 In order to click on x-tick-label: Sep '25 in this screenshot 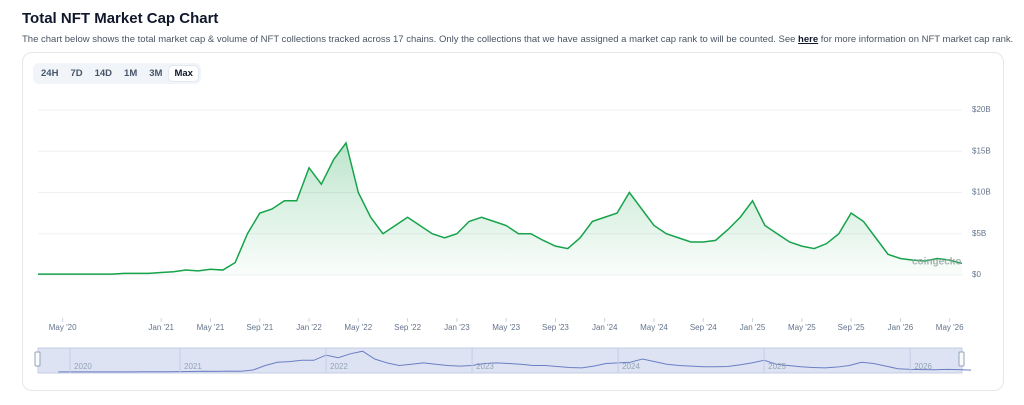, I will do `click(851, 327)`.